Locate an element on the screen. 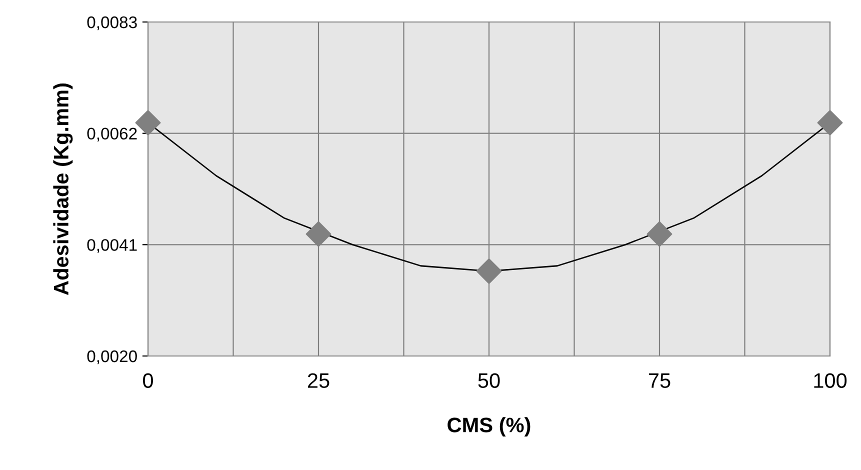  y-tick-label: 0,0083 is located at coordinates (112, 23).